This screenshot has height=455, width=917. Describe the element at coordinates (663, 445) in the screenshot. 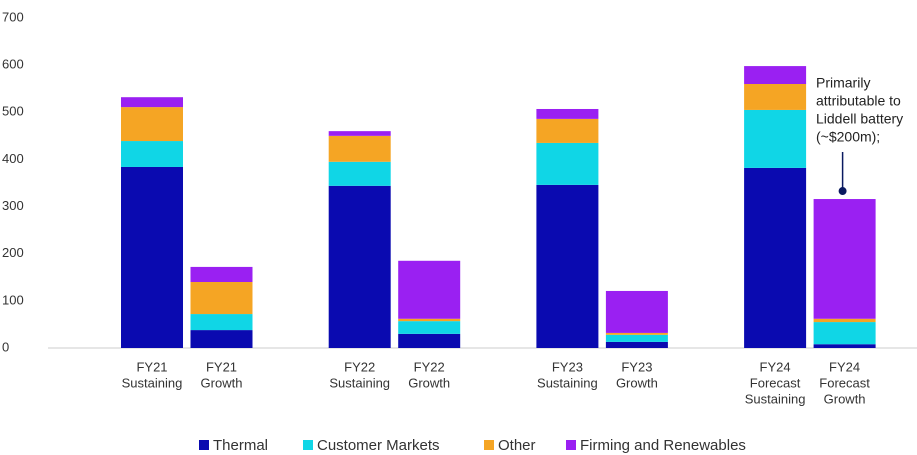

I see `legend-label: Firming and Renewables` at that location.